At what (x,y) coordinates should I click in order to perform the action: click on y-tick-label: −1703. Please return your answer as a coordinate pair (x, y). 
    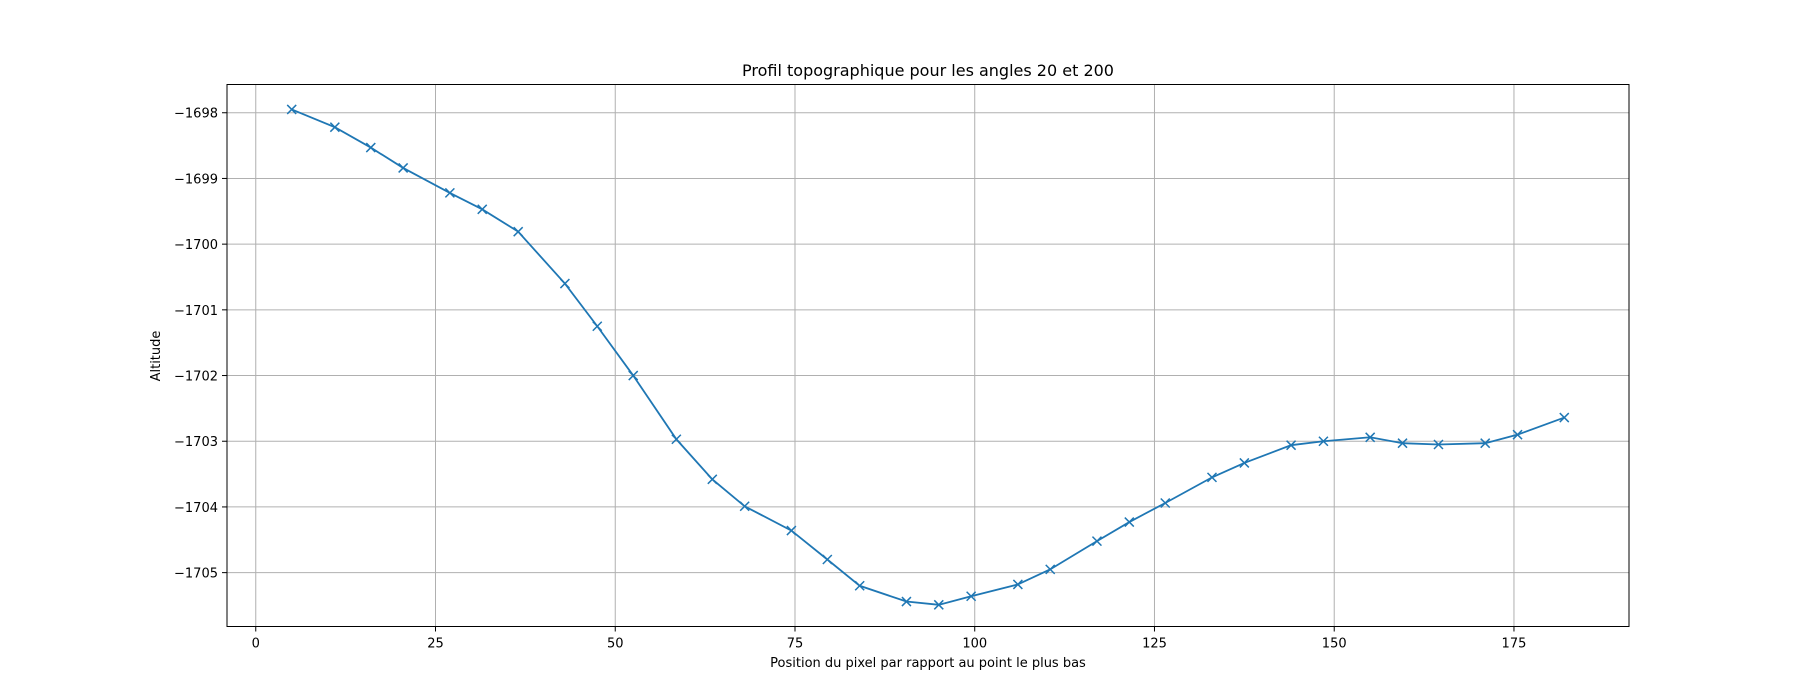
    Looking at the image, I should click on (196, 442).